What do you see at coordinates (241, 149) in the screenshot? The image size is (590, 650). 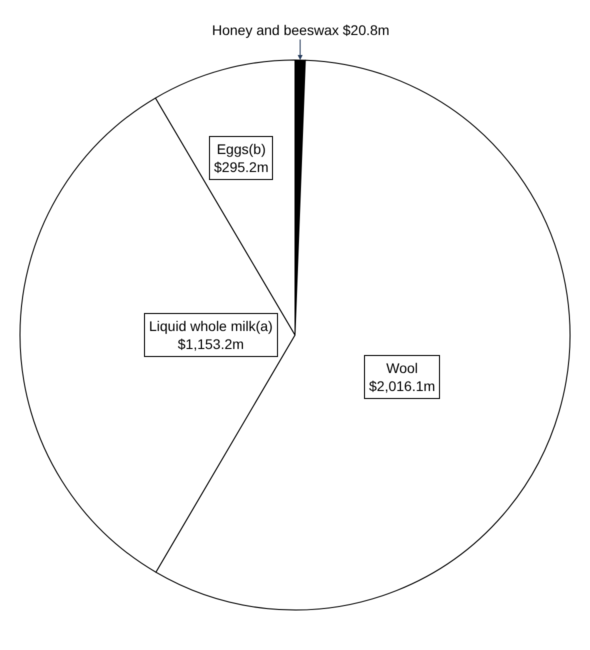 I see `slice-label: Eggs(b)` at bounding box center [241, 149].